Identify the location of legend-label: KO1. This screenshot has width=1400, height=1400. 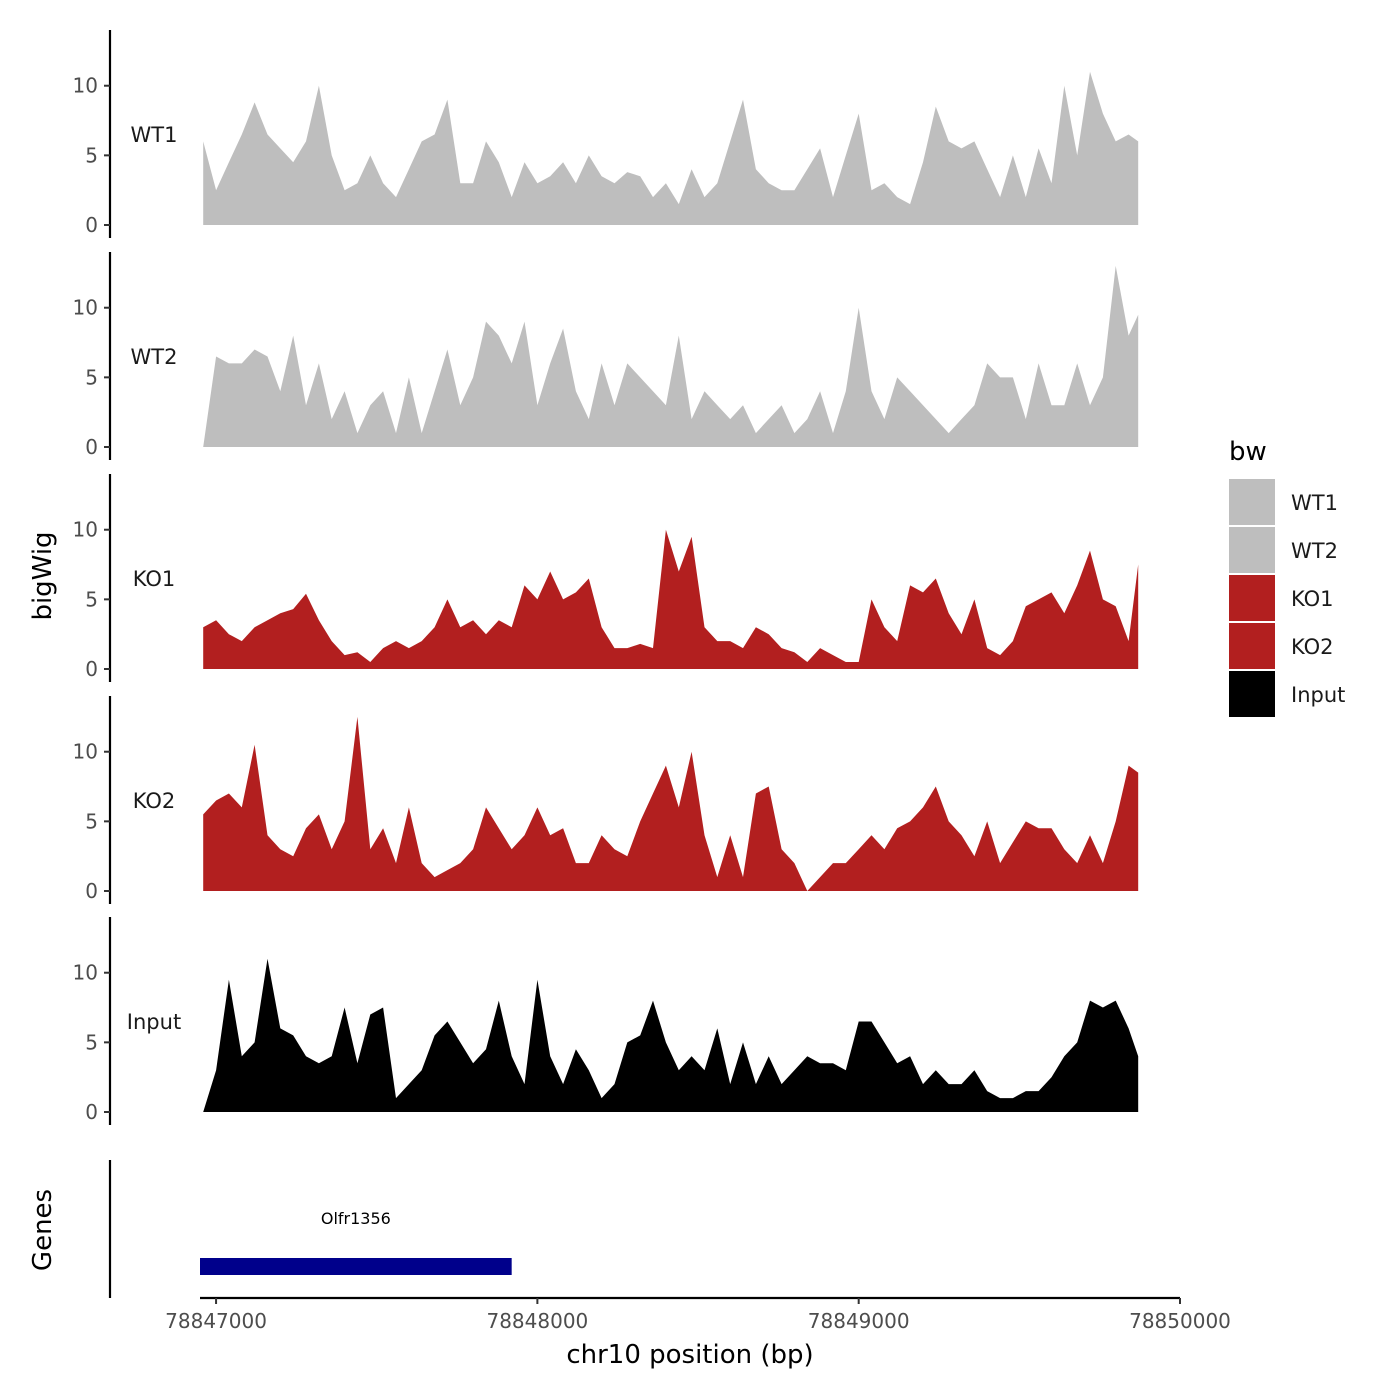
(1312, 599).